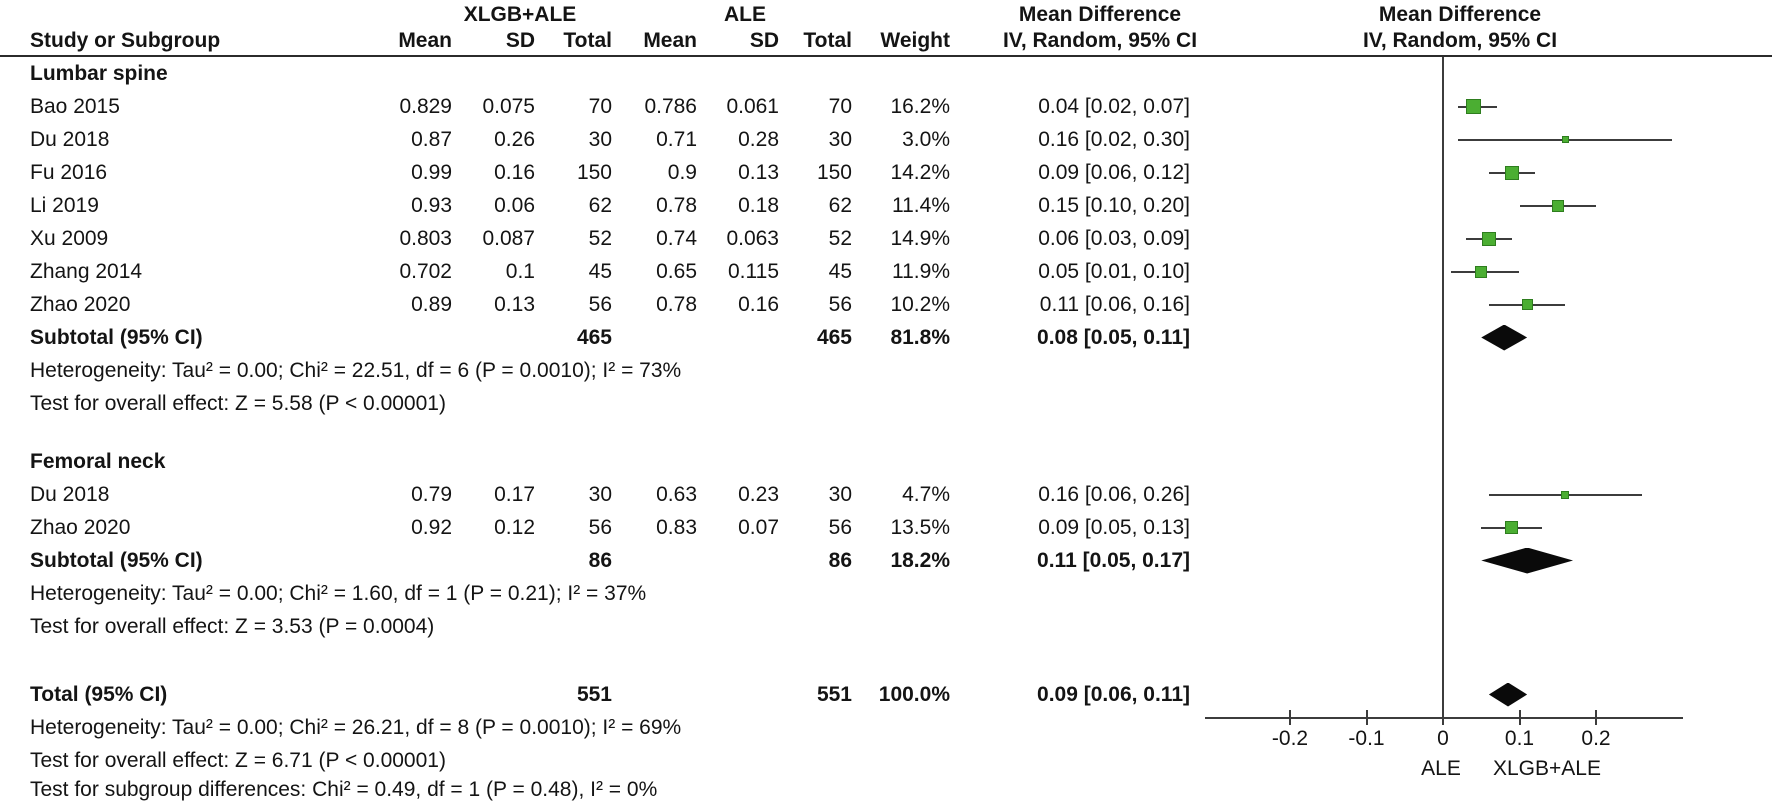 This screenshot has width=1772, height=802. What do you see at coordinates (1441, 768) in the screenshot?
I see `axis-left-favours-label: ALE` at bounding box center [1441, 768].